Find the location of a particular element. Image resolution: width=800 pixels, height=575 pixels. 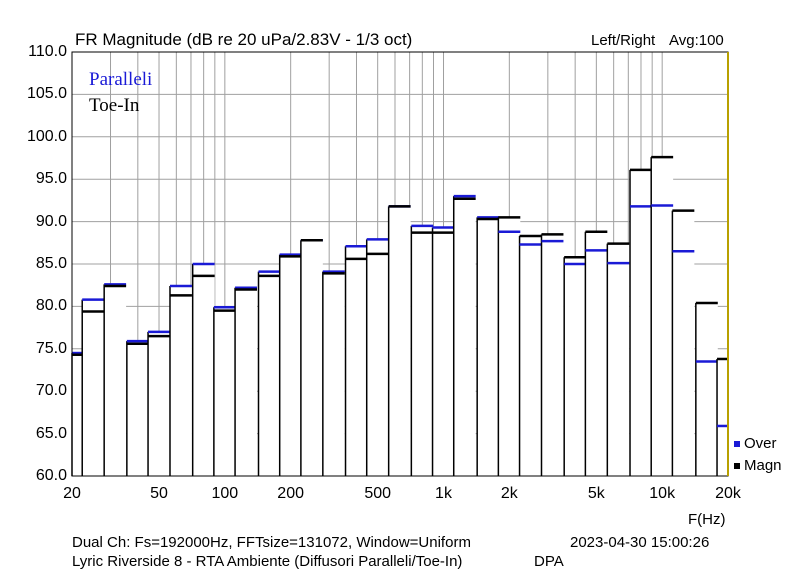

legend-swatch-magn is located at coordinates (737, 466).